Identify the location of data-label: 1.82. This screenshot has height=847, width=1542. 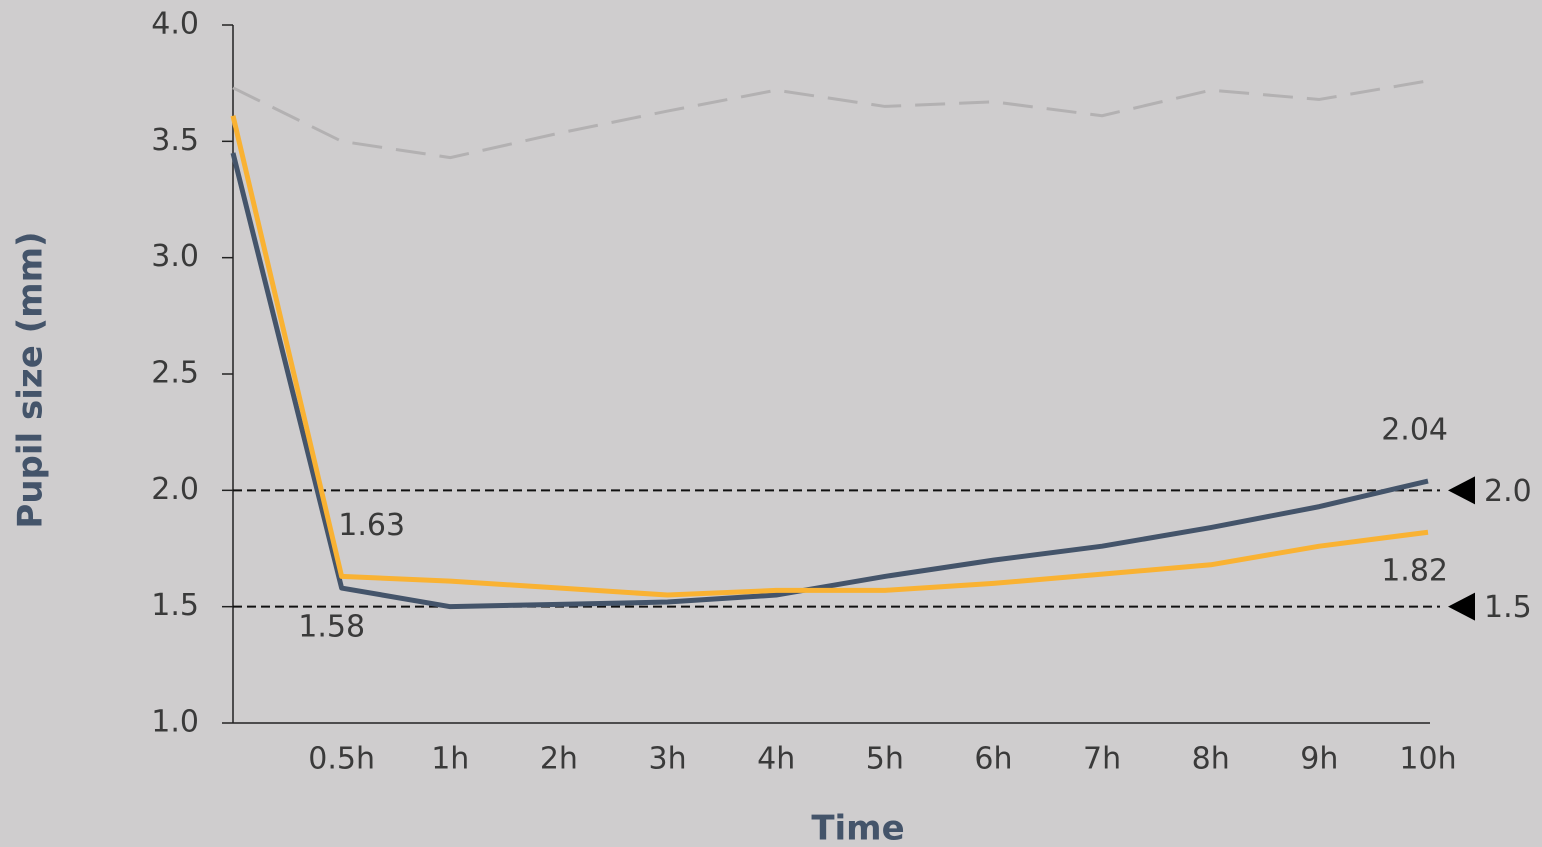
(1414, 571).